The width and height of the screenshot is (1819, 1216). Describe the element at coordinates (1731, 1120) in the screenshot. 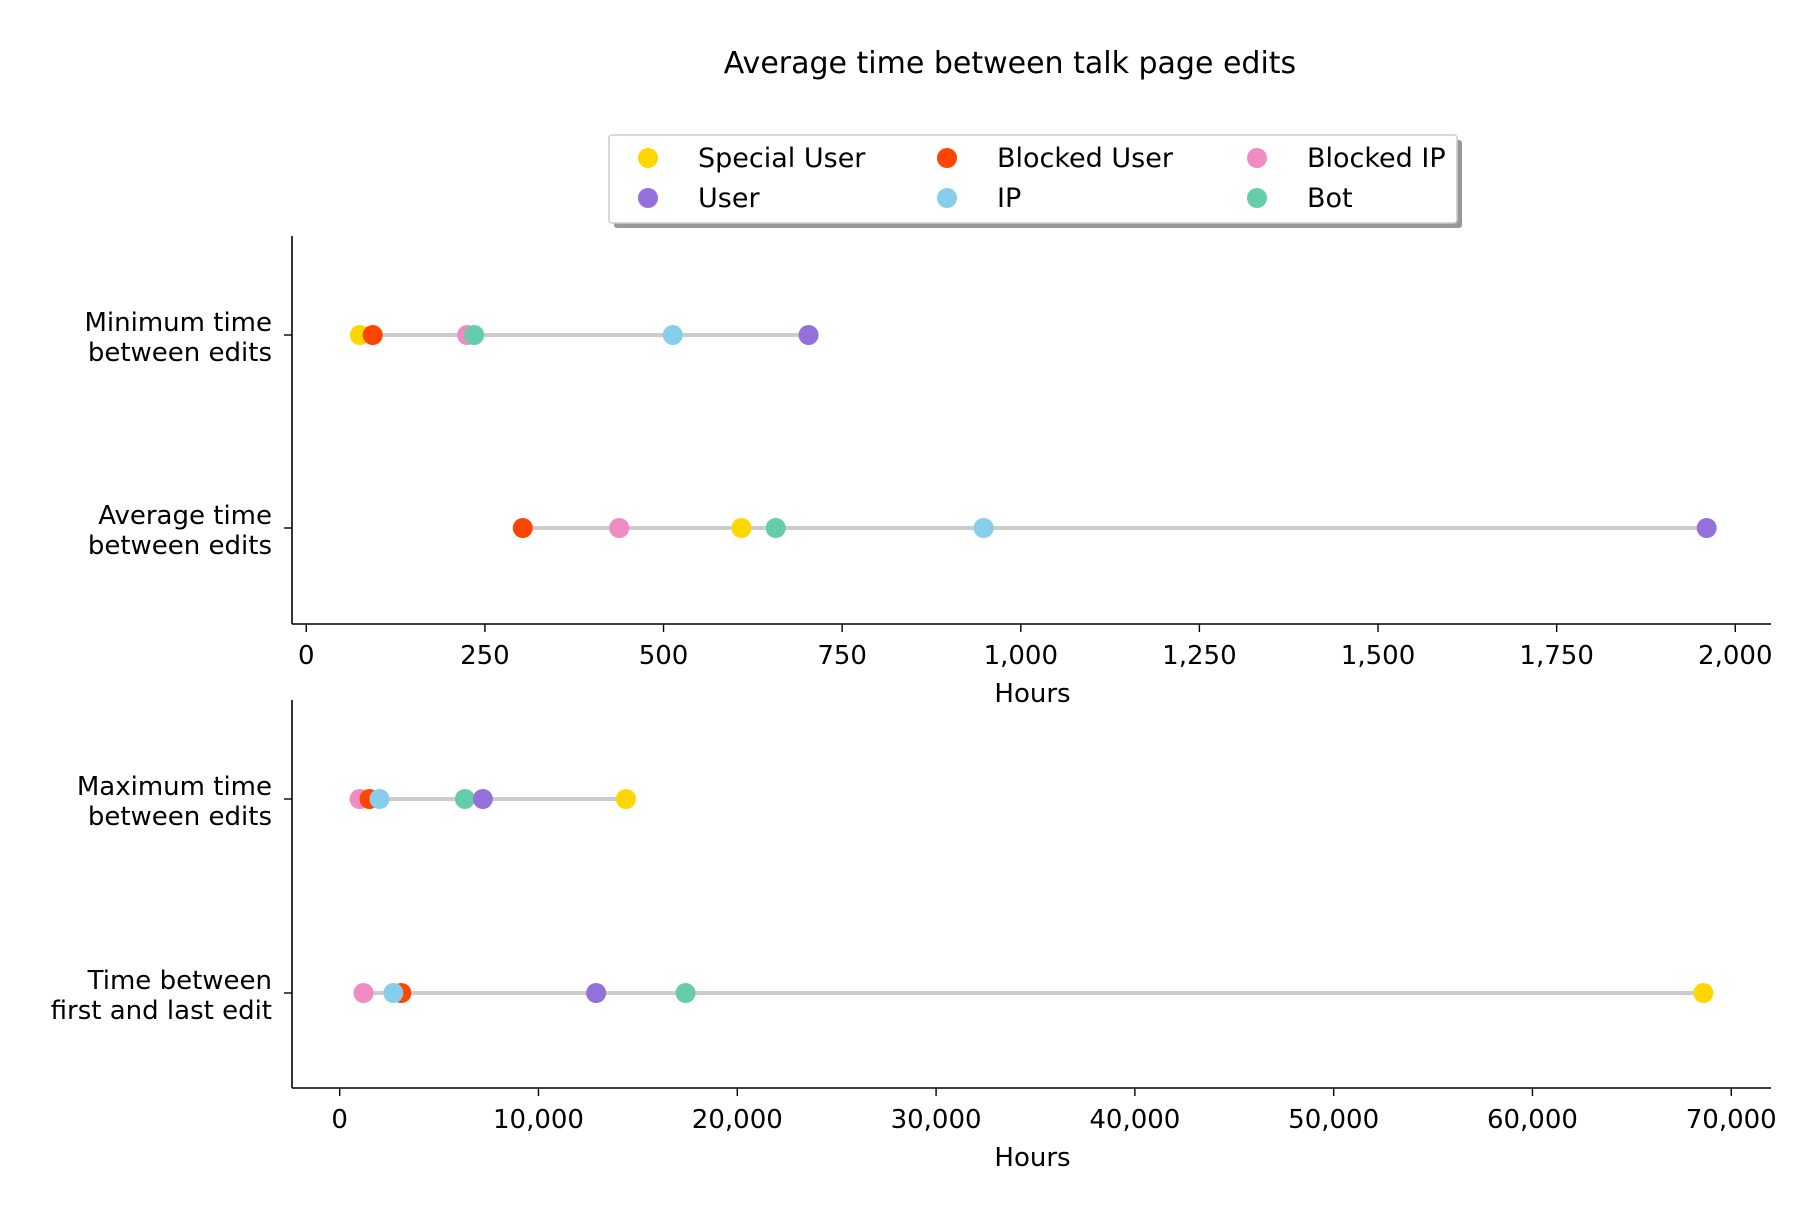

I see `x-tick-label: 70,000` at that location.